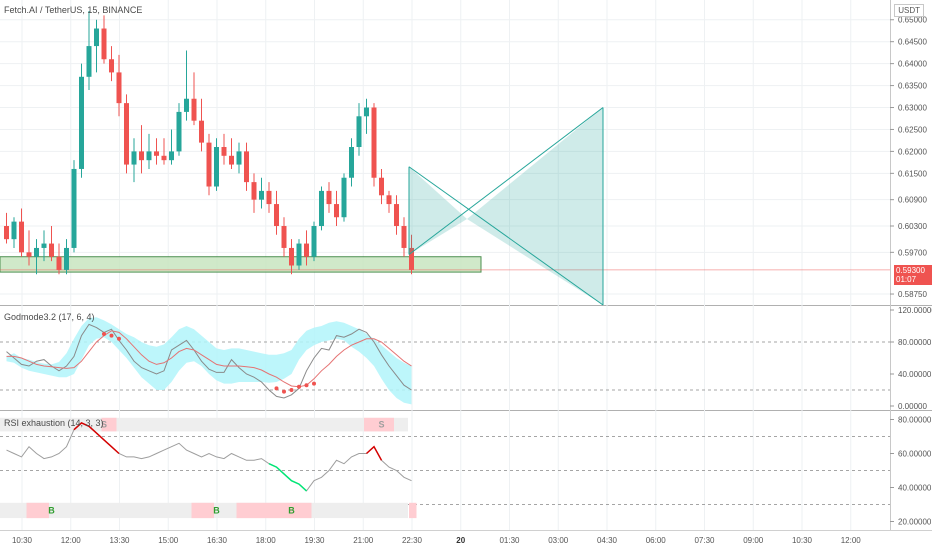 The height and width of the screenshot is (550, 932). I want to click on time-tick-label: 15:00, so click(168, 540).